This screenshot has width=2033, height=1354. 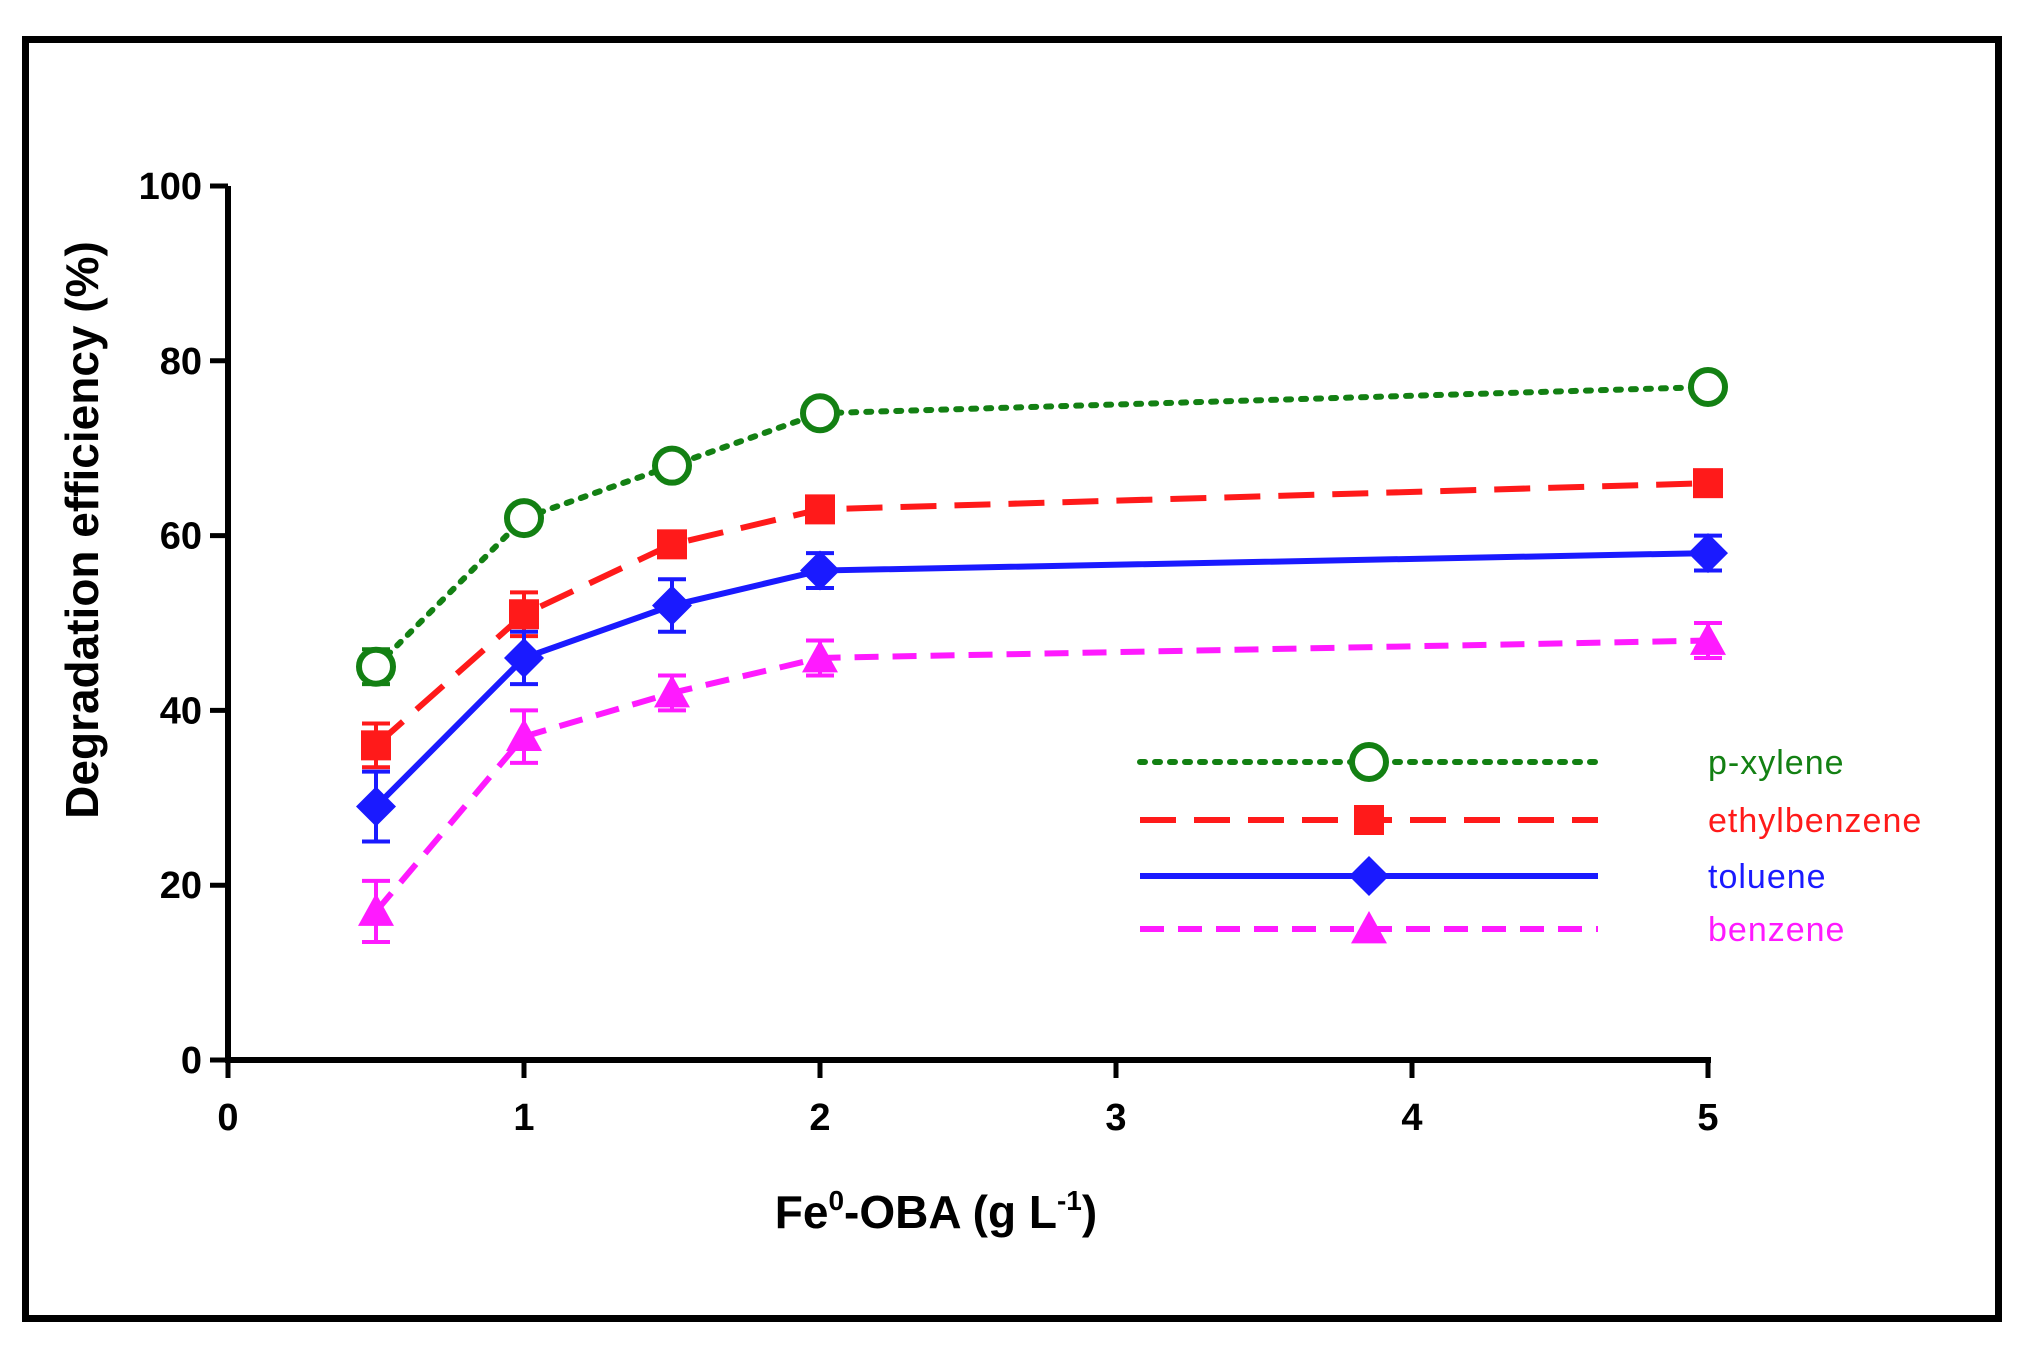 What do you see at coordinates (1707, 1118) in the screenshot?
I see `x-tick-label: 5` at bounding box center [1707, 1118].